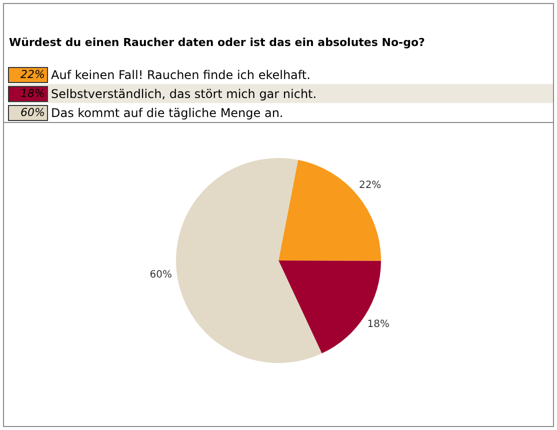 The image size is (557, 430). What do you see at coordinates (32, 74) in the screenshot?
I see `text: 22%` at bounding box center [32, 74].